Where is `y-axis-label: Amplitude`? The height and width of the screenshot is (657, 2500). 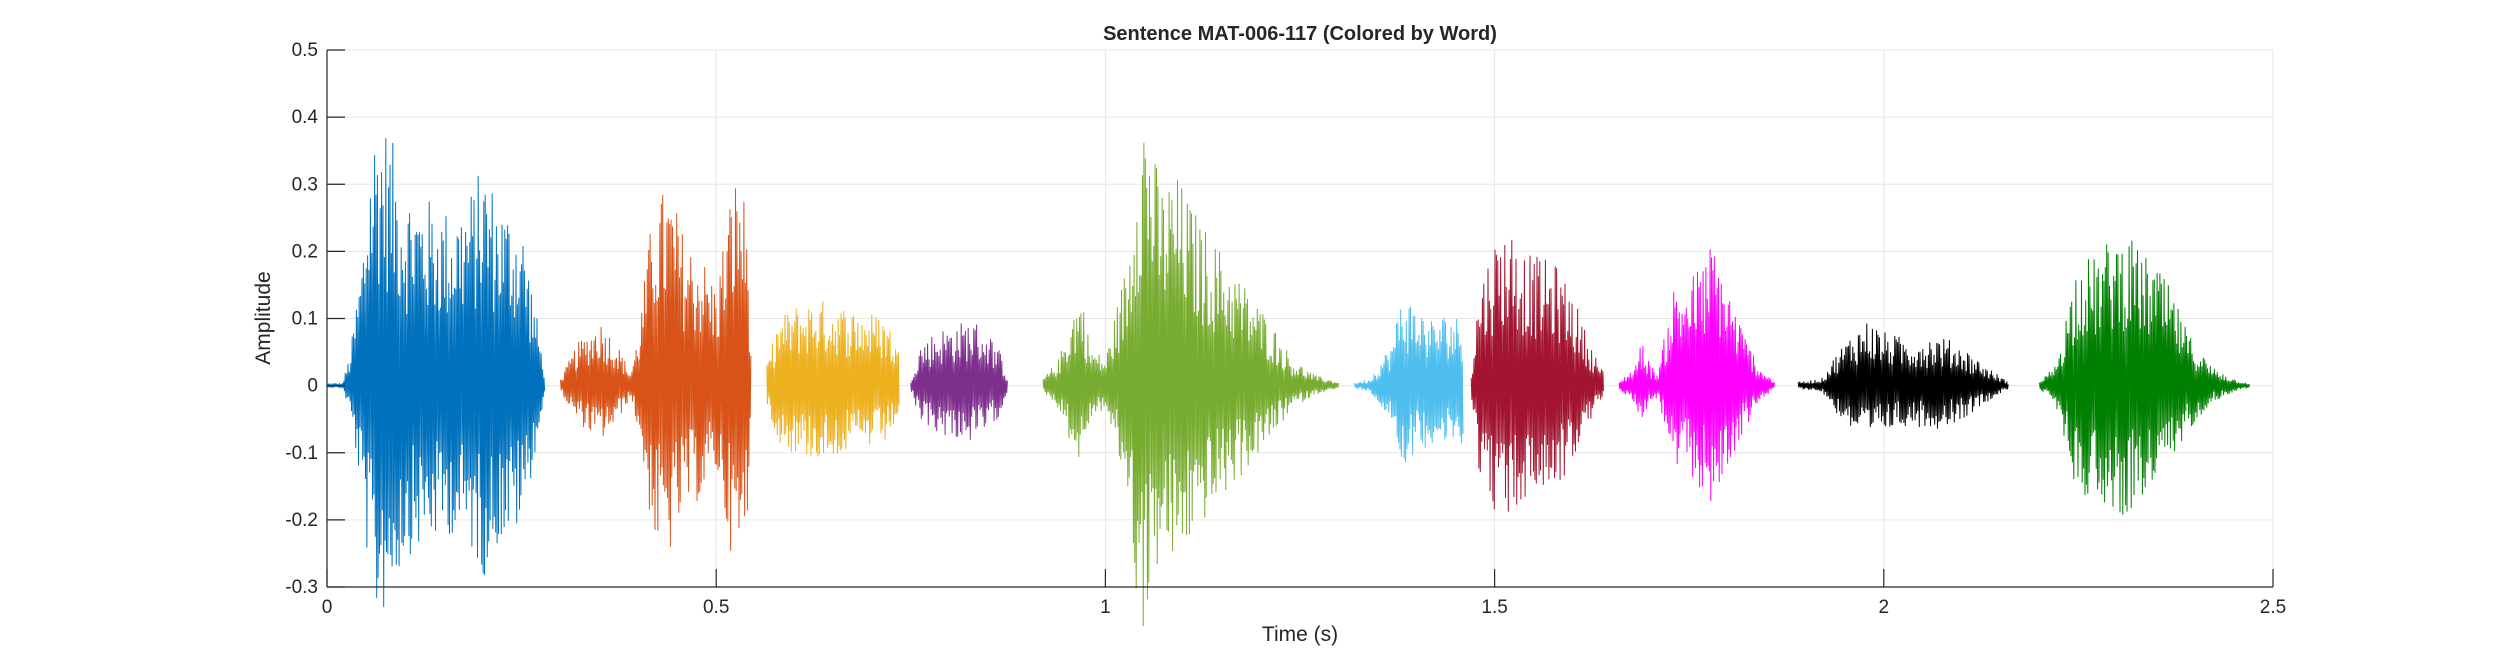 y-axis-label: Amplitude is located at coordinates (263, 317).